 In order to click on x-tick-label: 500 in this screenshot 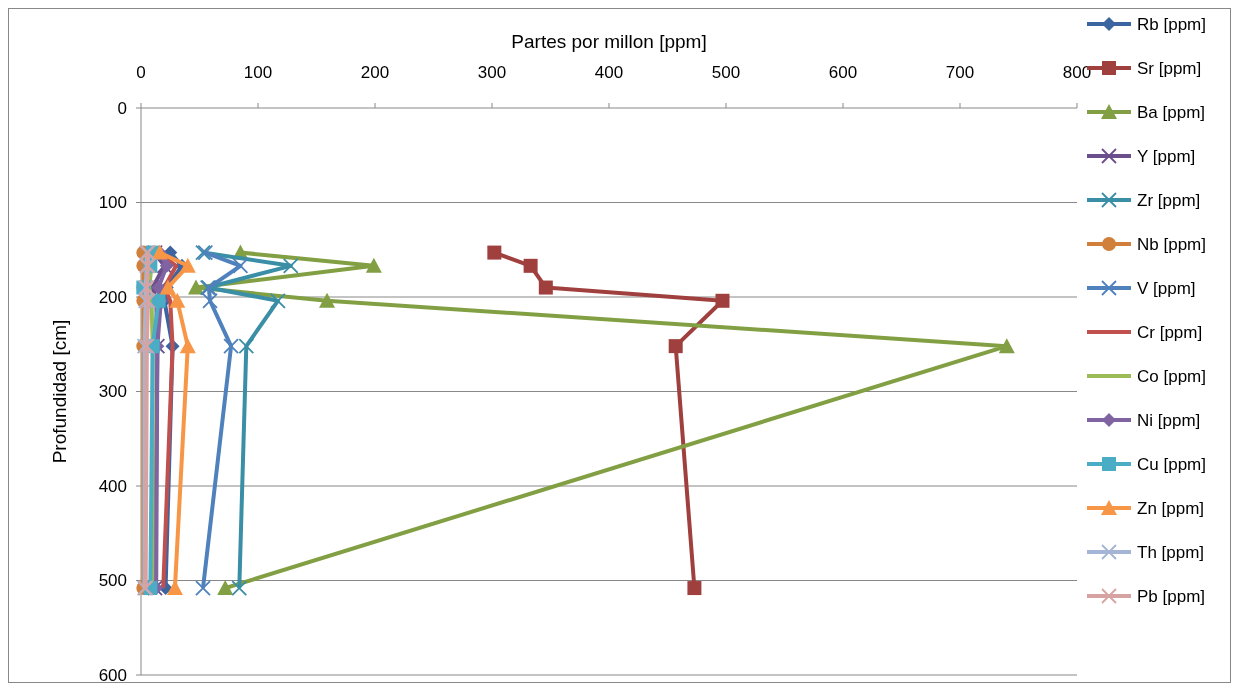, I will do `click(726, 72)`.